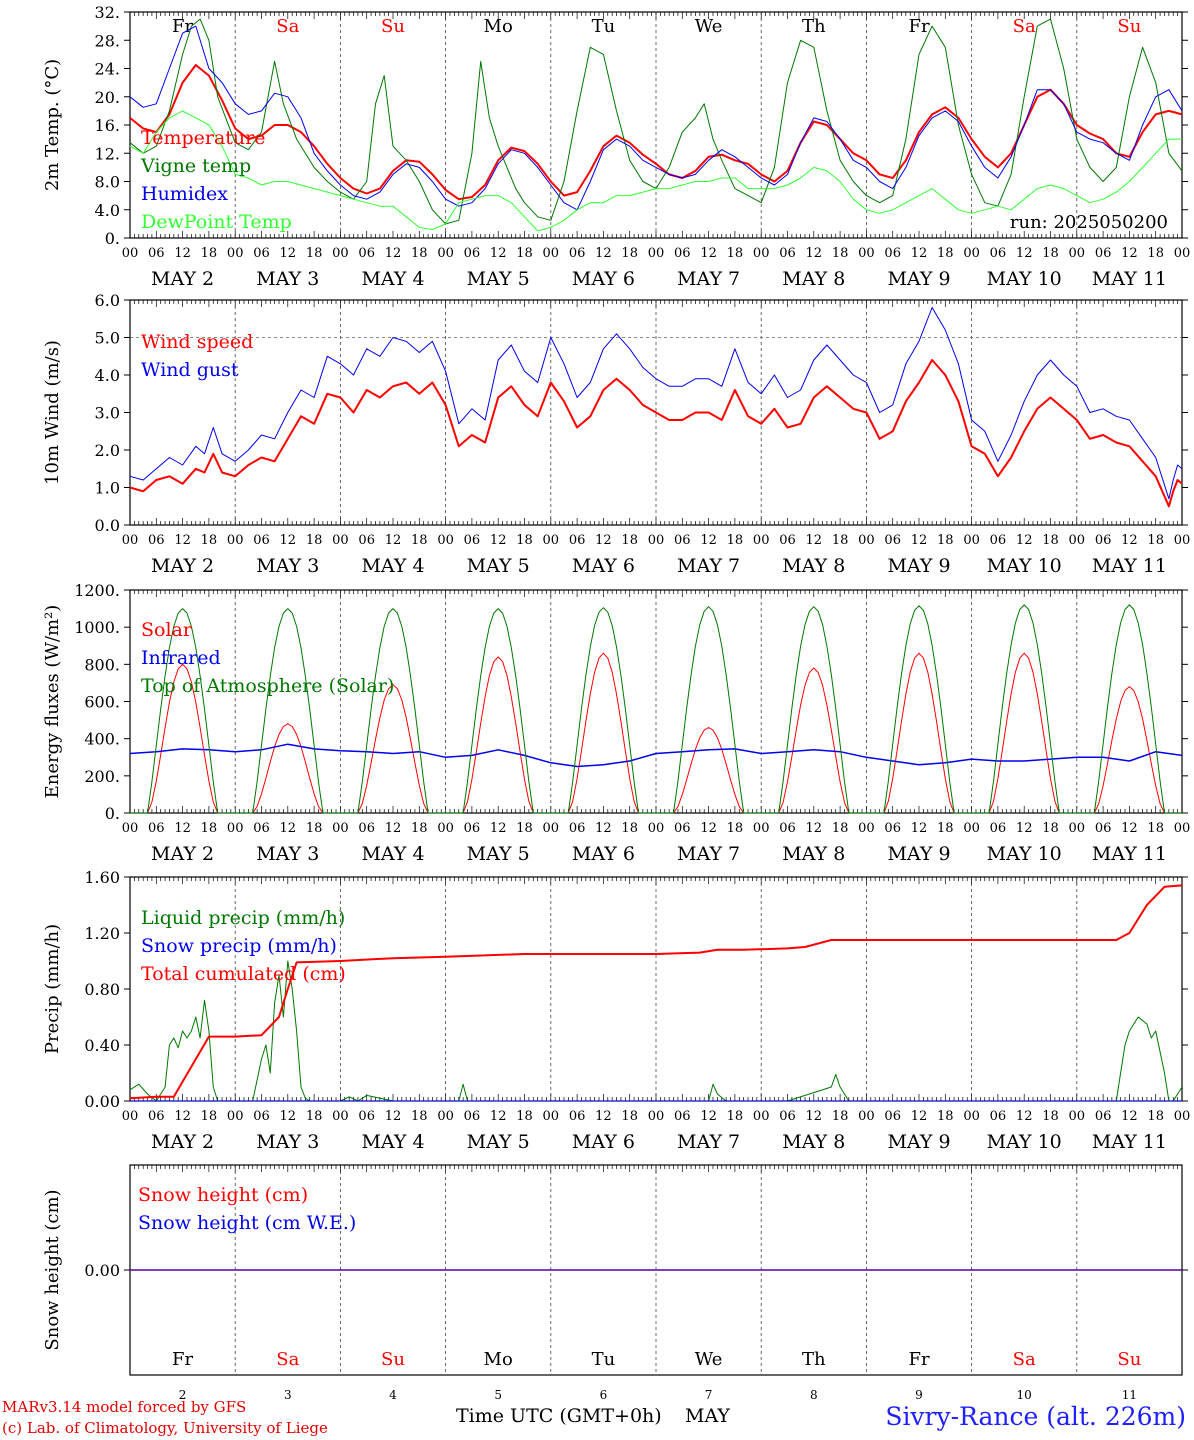  Describe the element at coordinates (97, 627) in the screenshot. I see `y-tick-label: 1000.` at that location.